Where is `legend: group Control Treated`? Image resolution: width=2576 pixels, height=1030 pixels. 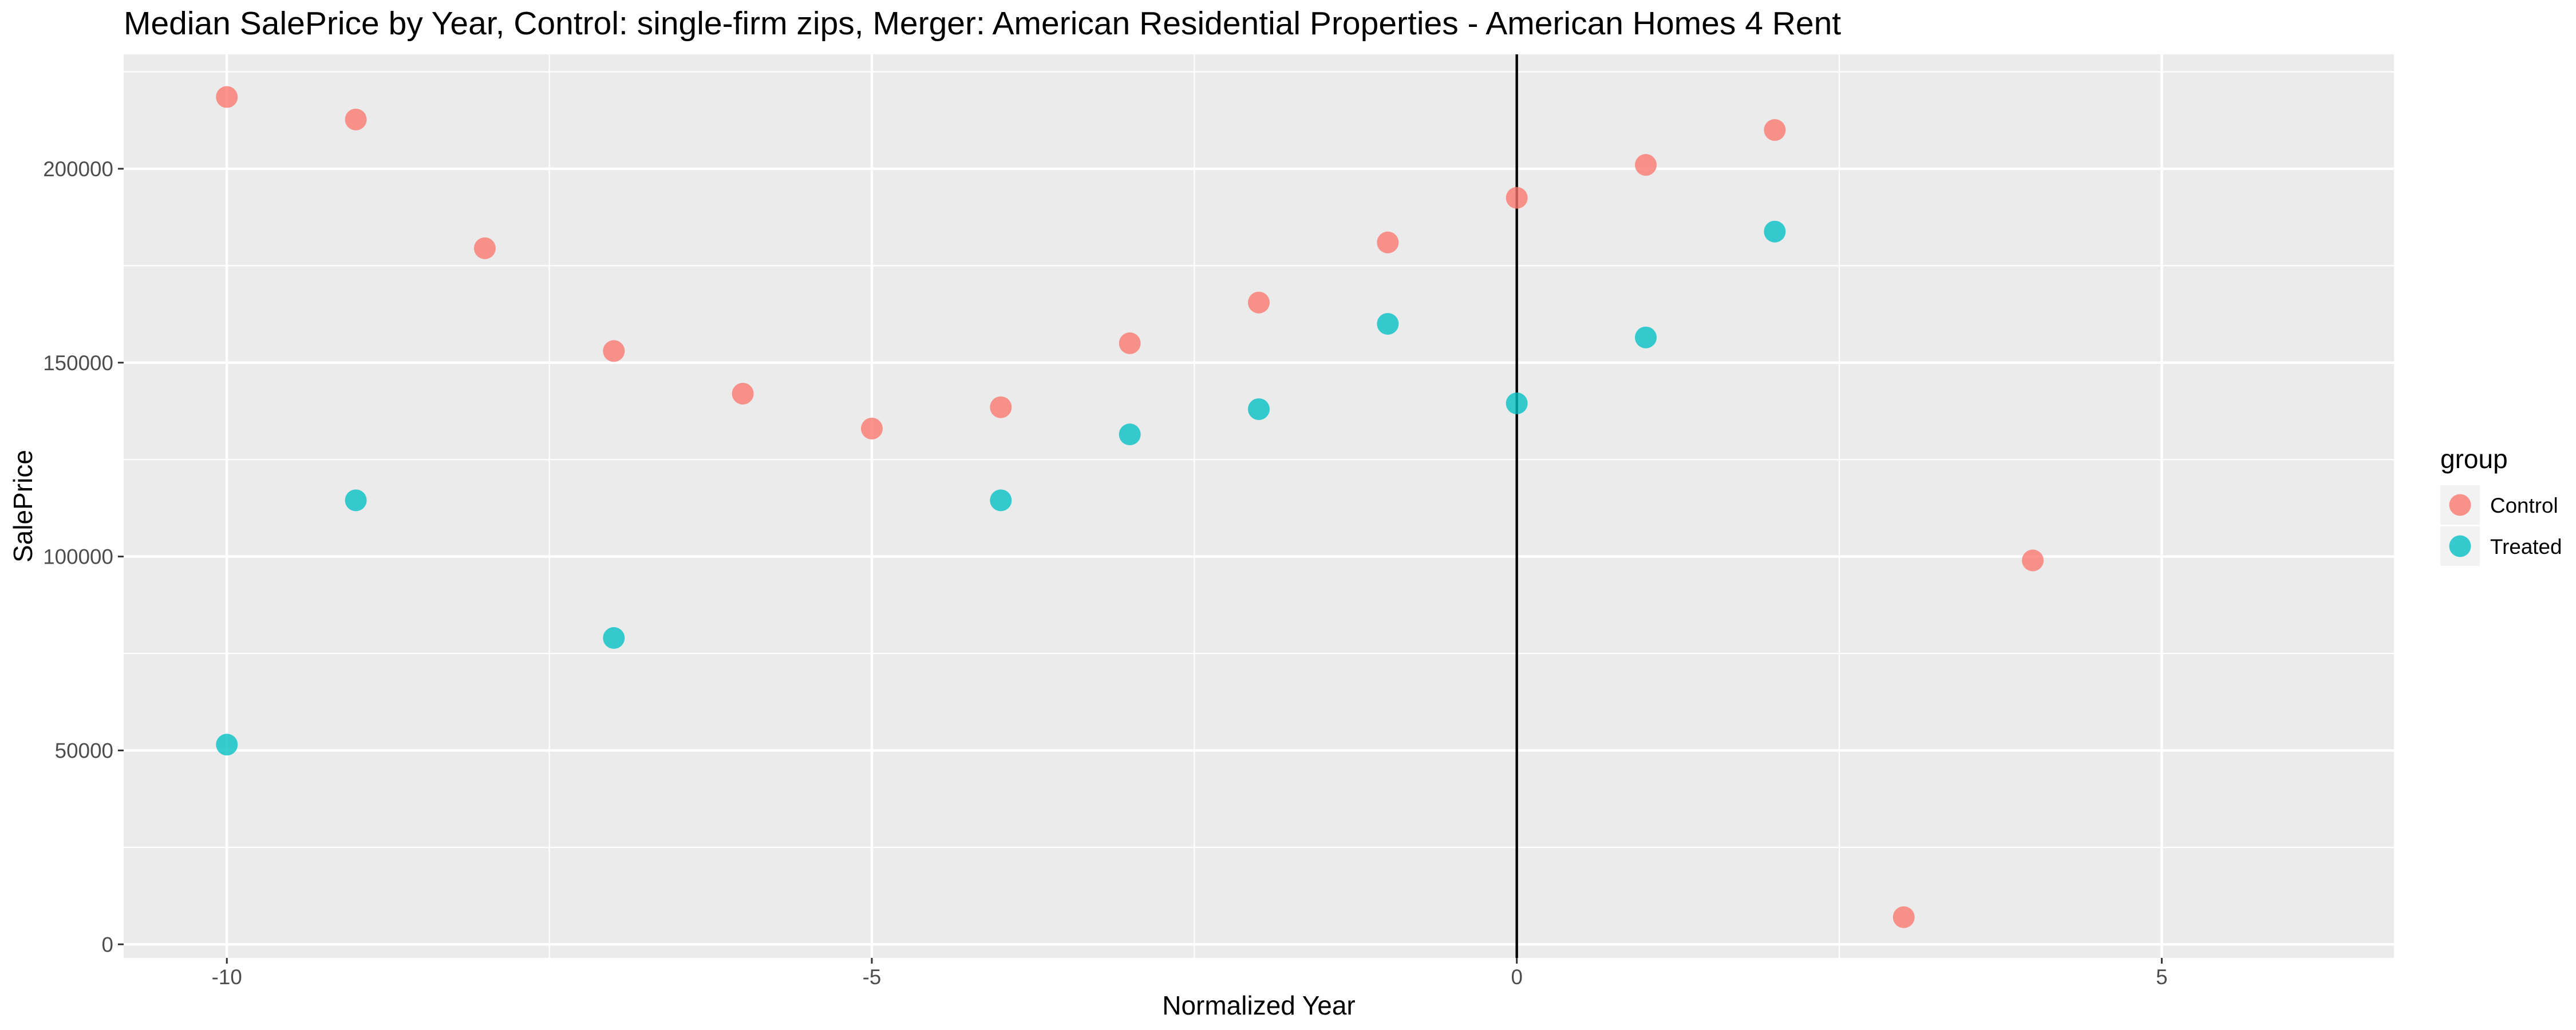
legend: group Control Treated is located at coordinates (2501, 505).